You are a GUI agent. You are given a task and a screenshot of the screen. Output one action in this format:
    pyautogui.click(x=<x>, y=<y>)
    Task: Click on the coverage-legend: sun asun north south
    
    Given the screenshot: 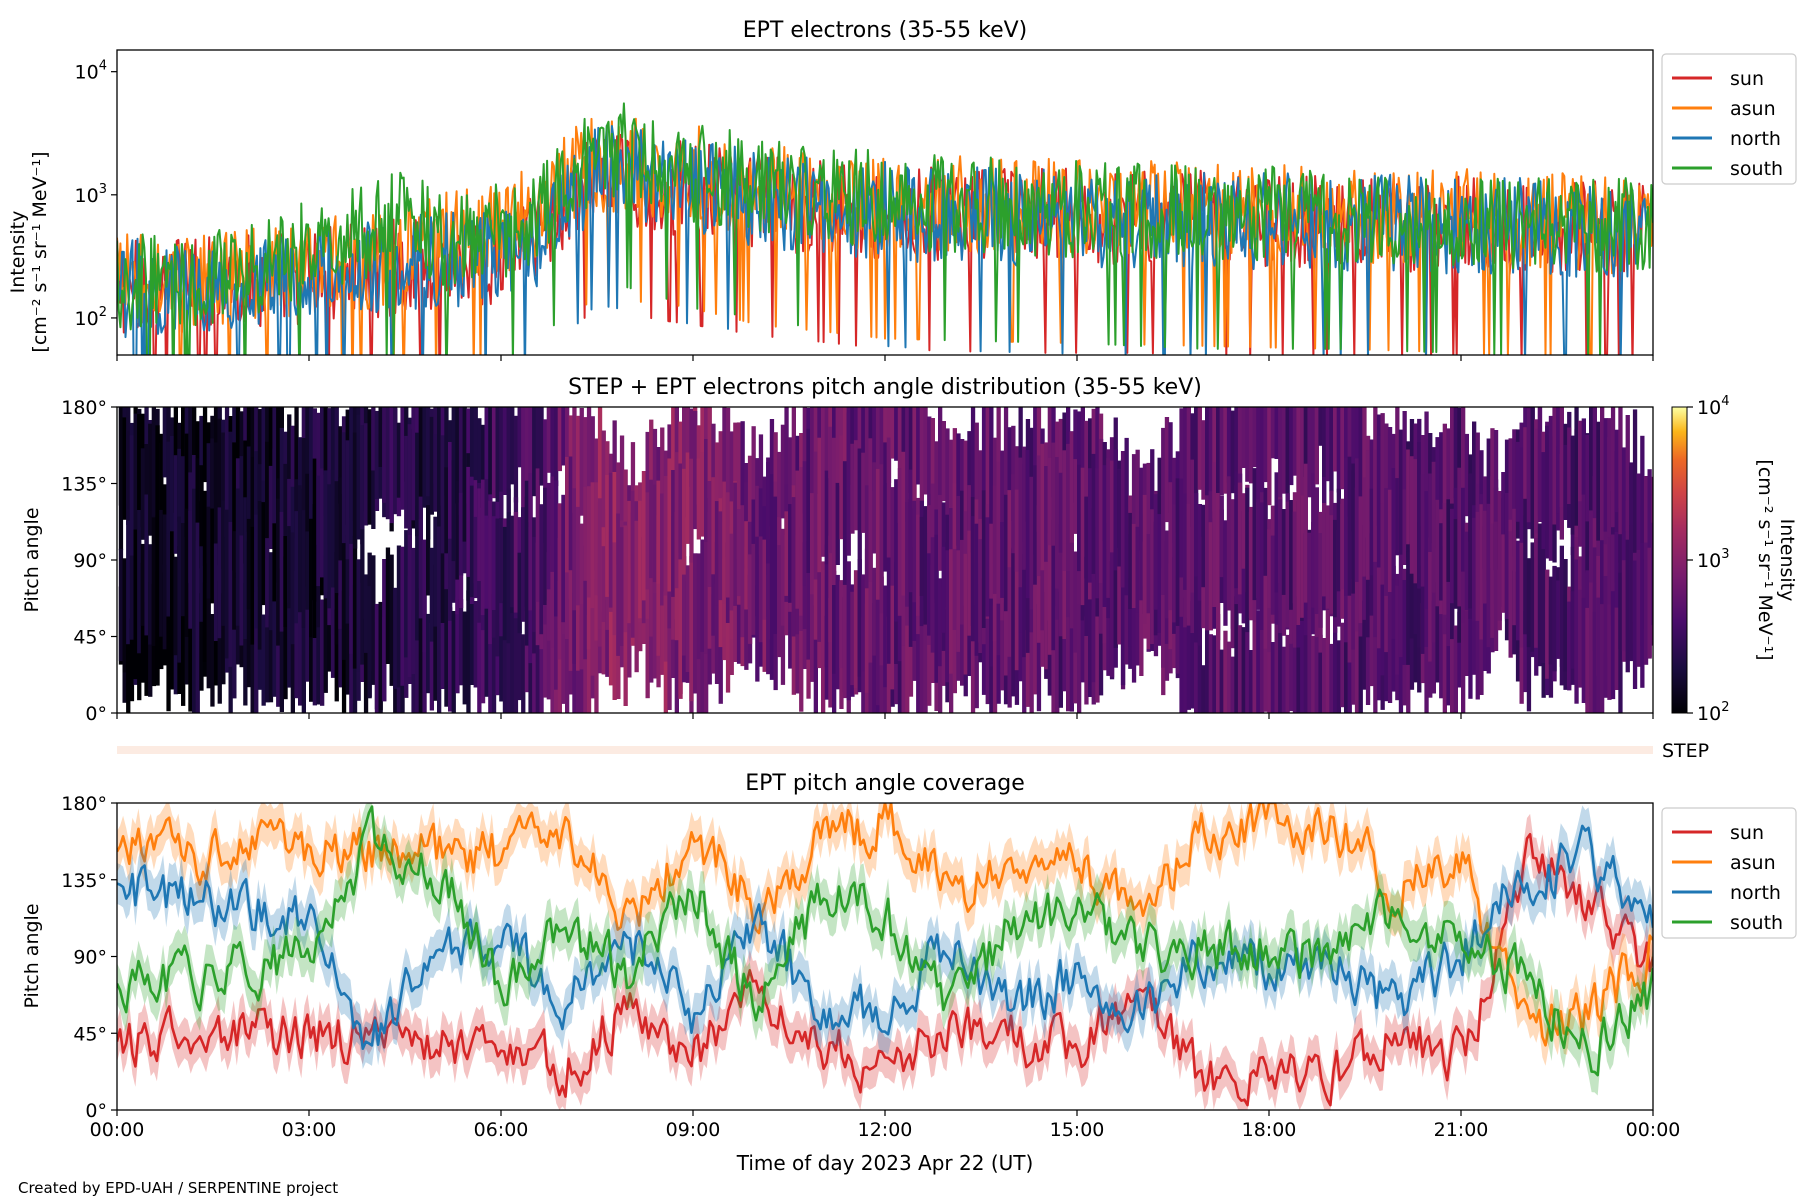 What is the action you would take?
    pyautogui.click(x=1729, y=873)
    